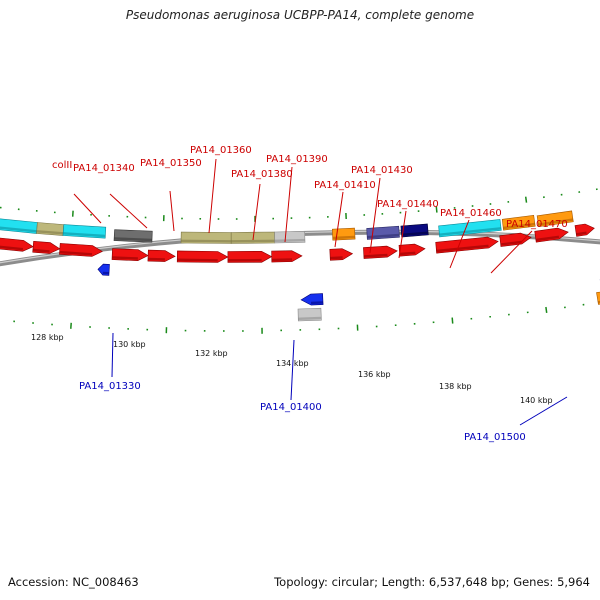  I want to click on feature-label-pa14-01500: PA14_01500, so click(495, 437).